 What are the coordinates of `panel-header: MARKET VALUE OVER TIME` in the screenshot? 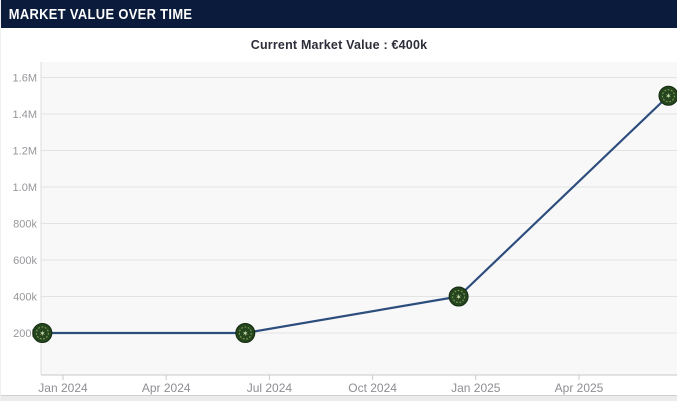 It's located at (339, 14).